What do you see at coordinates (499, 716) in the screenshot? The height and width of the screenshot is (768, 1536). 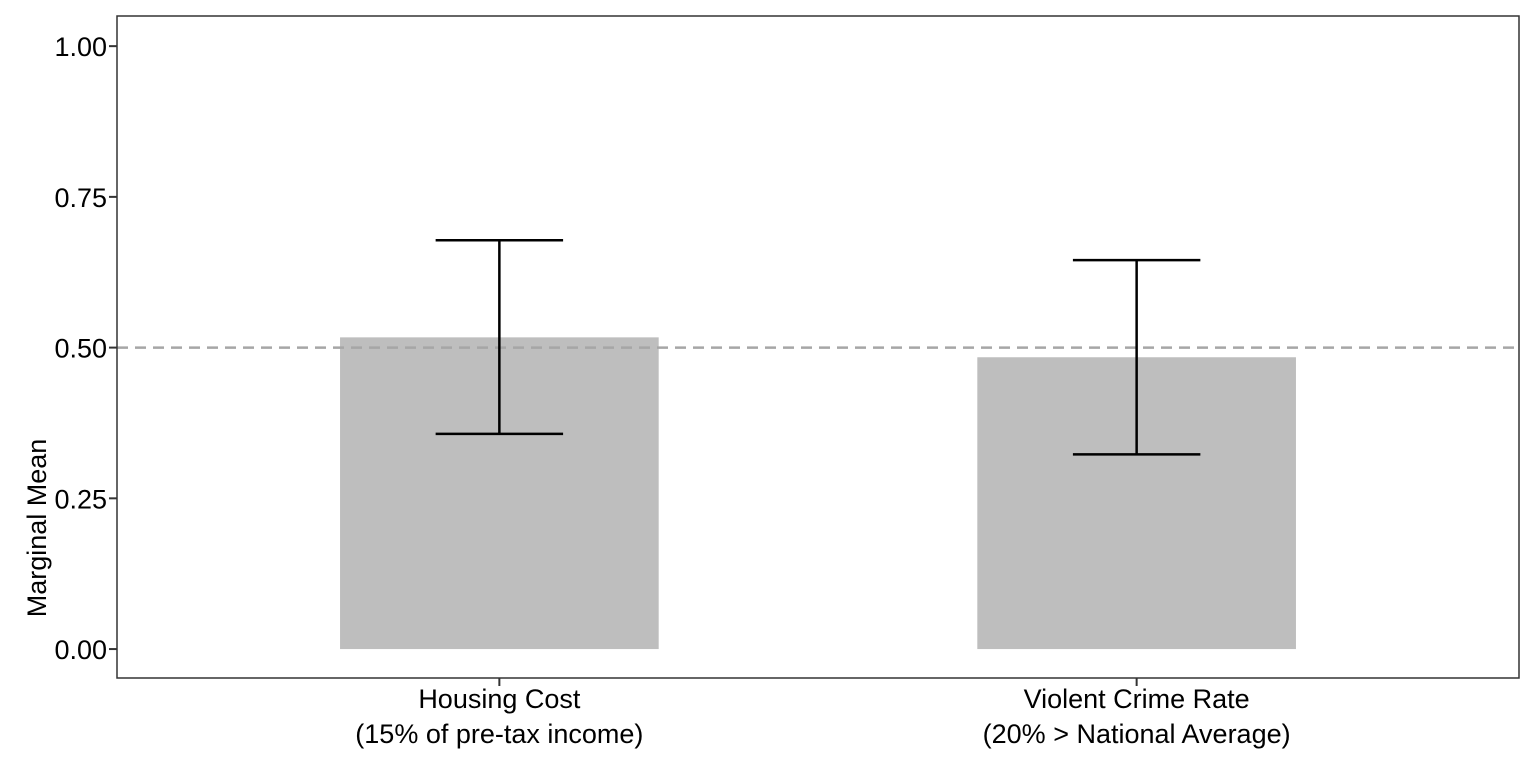 I see `x-tick-label: Housing Cost (15% of pre-tax income)` at bounding box center [499, 716].